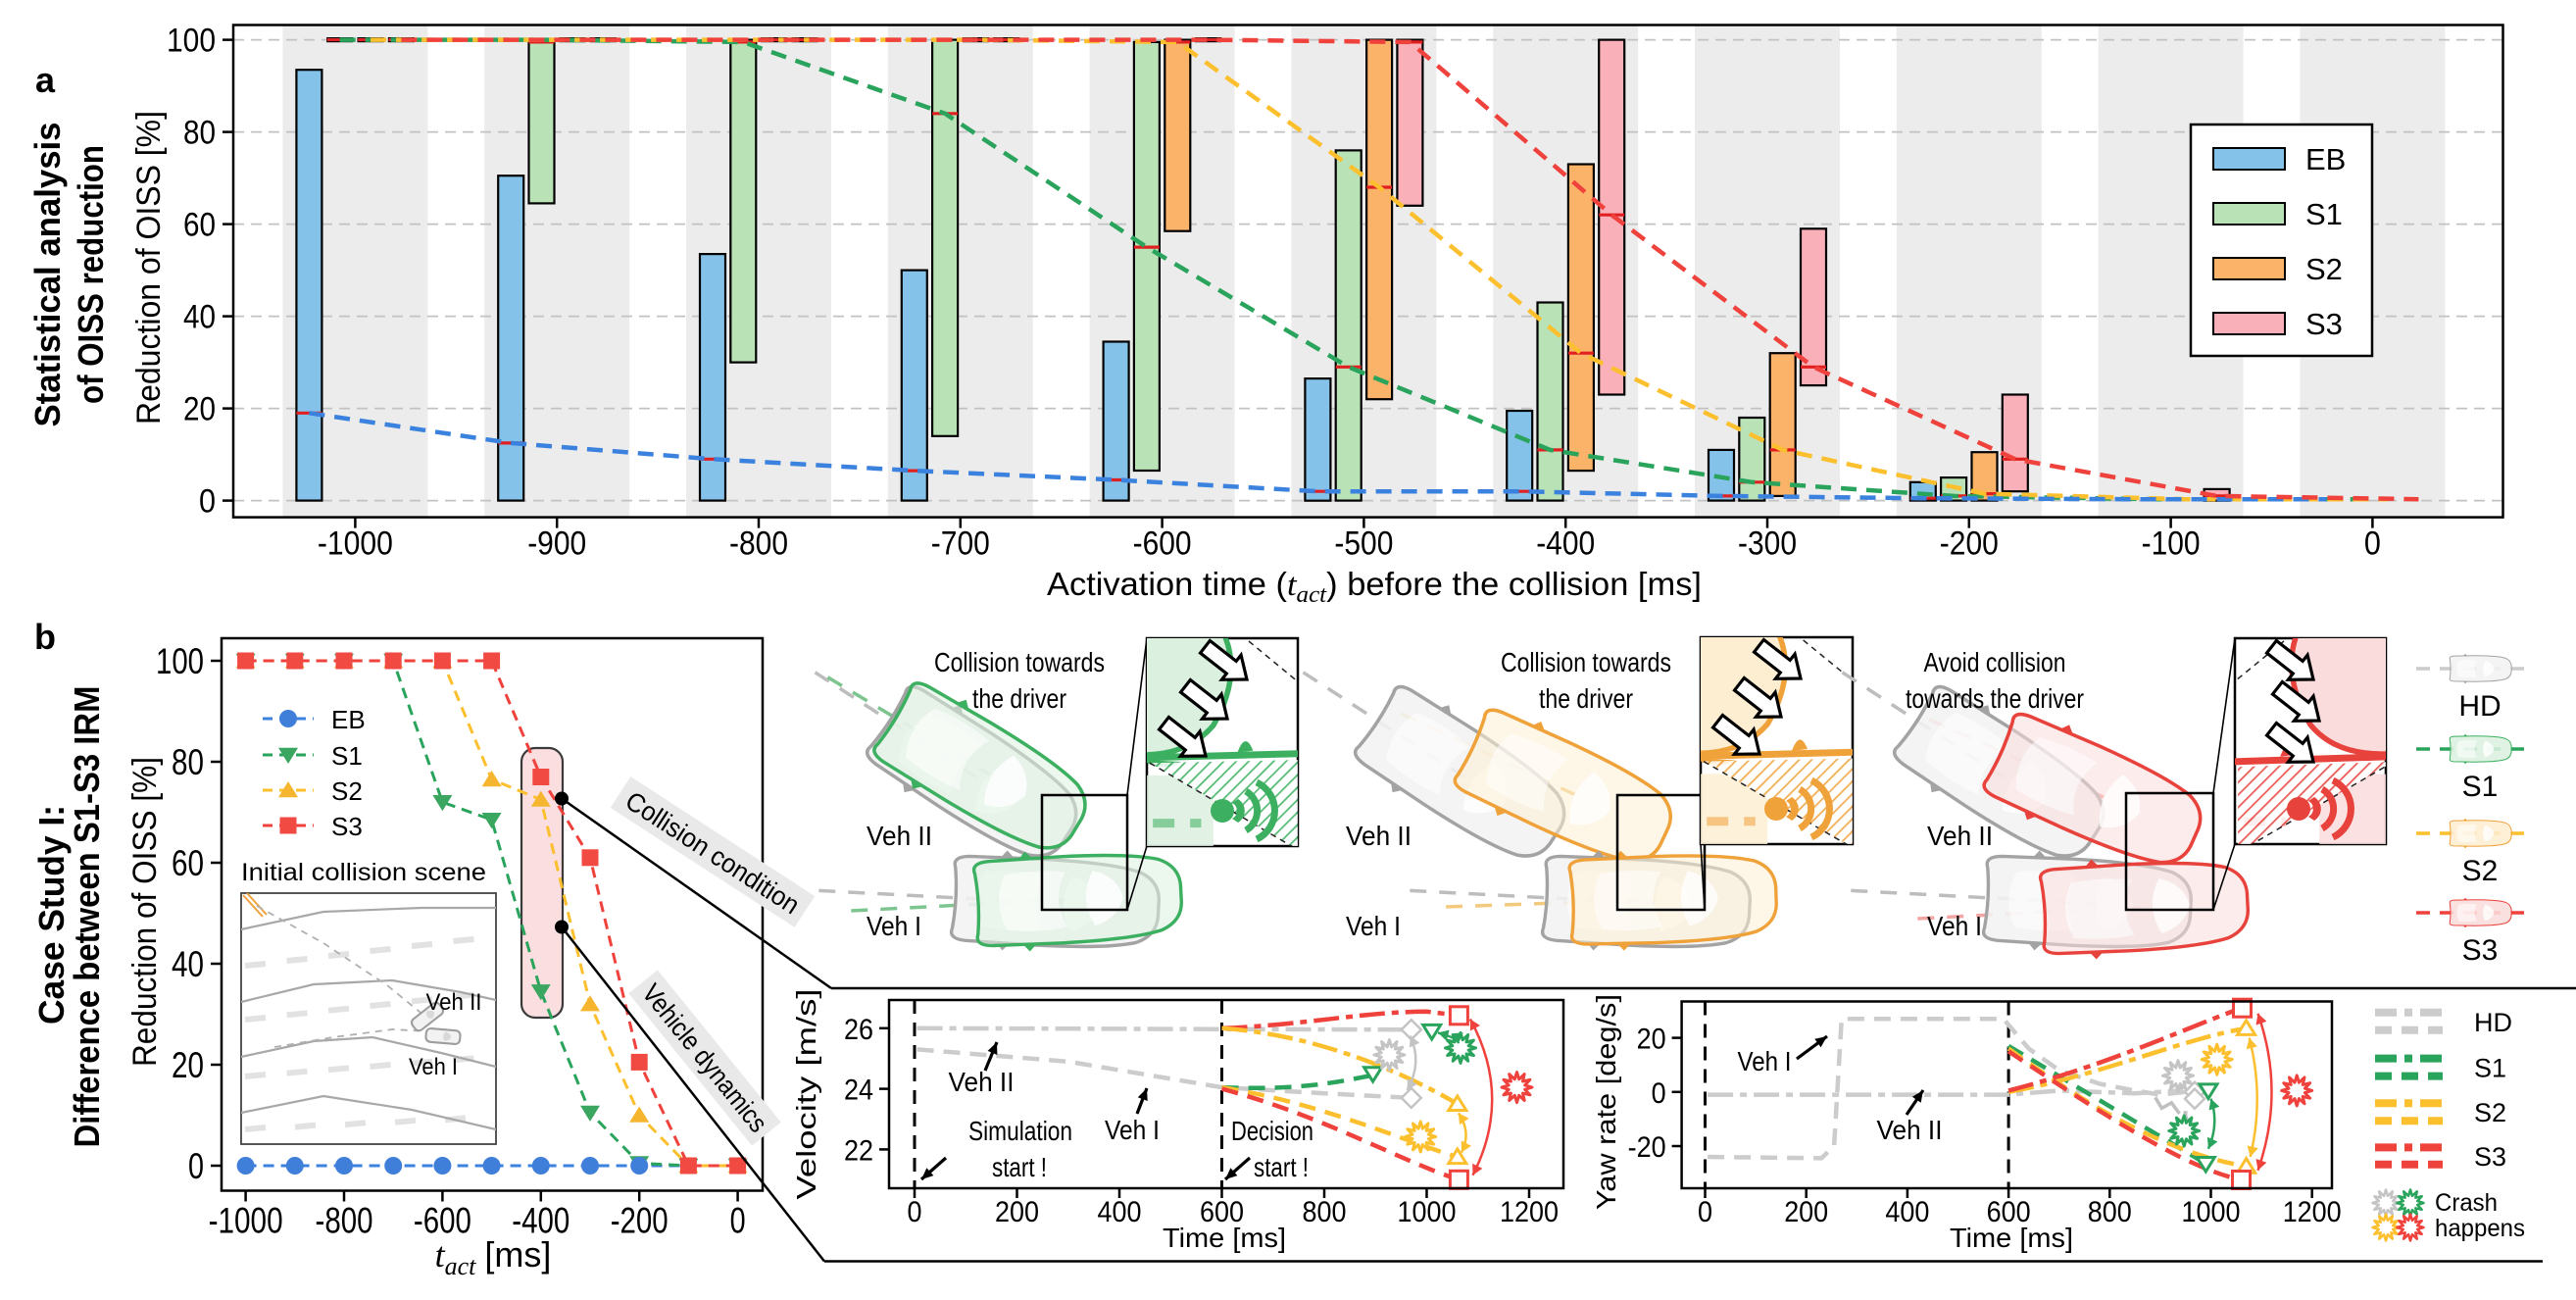 The height and width of the screenshot is (1300, 2576). I want to click on svg-text: 26, so click(858, 1030).